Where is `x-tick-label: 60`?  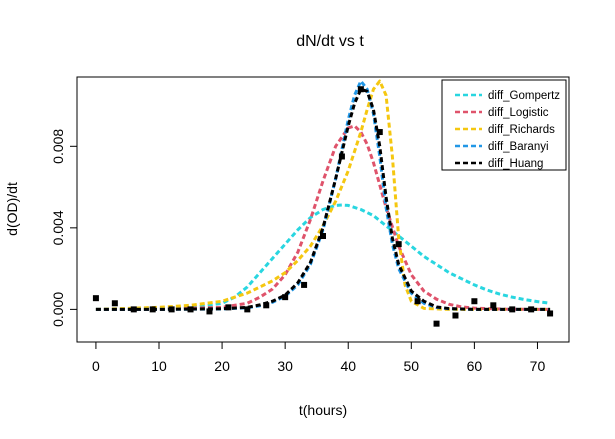
x-tick-label: 60 is located at coordinates (475, 366).